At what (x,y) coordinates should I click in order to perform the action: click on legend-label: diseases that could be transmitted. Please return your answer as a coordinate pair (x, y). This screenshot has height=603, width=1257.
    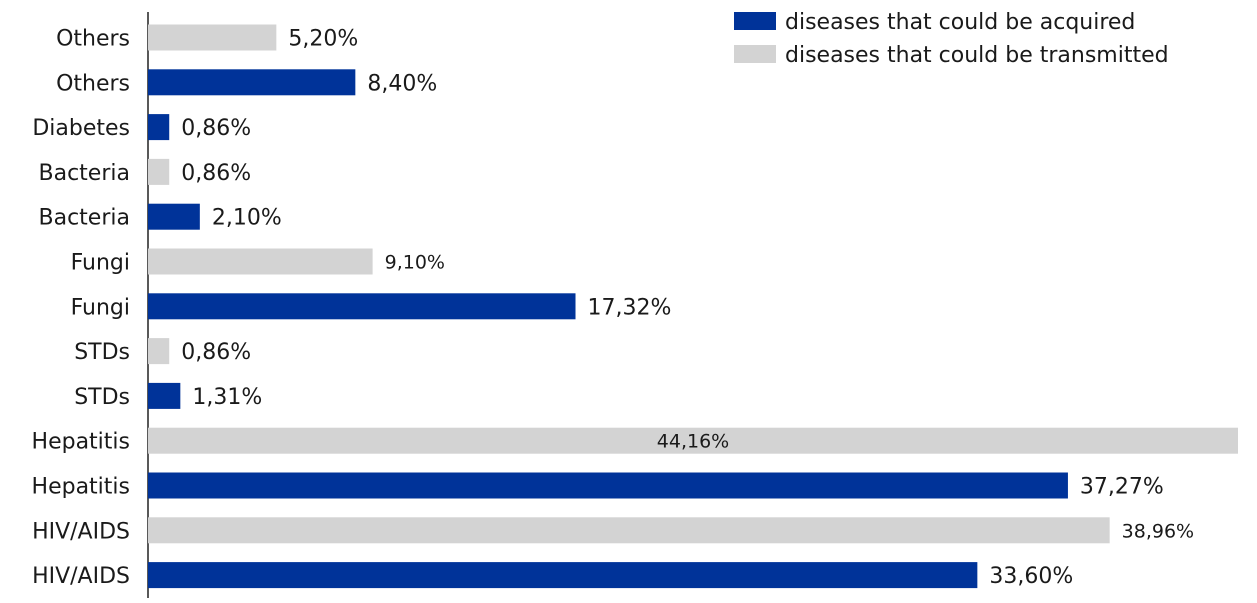
    Looking at the image, I should click on (977, 55).